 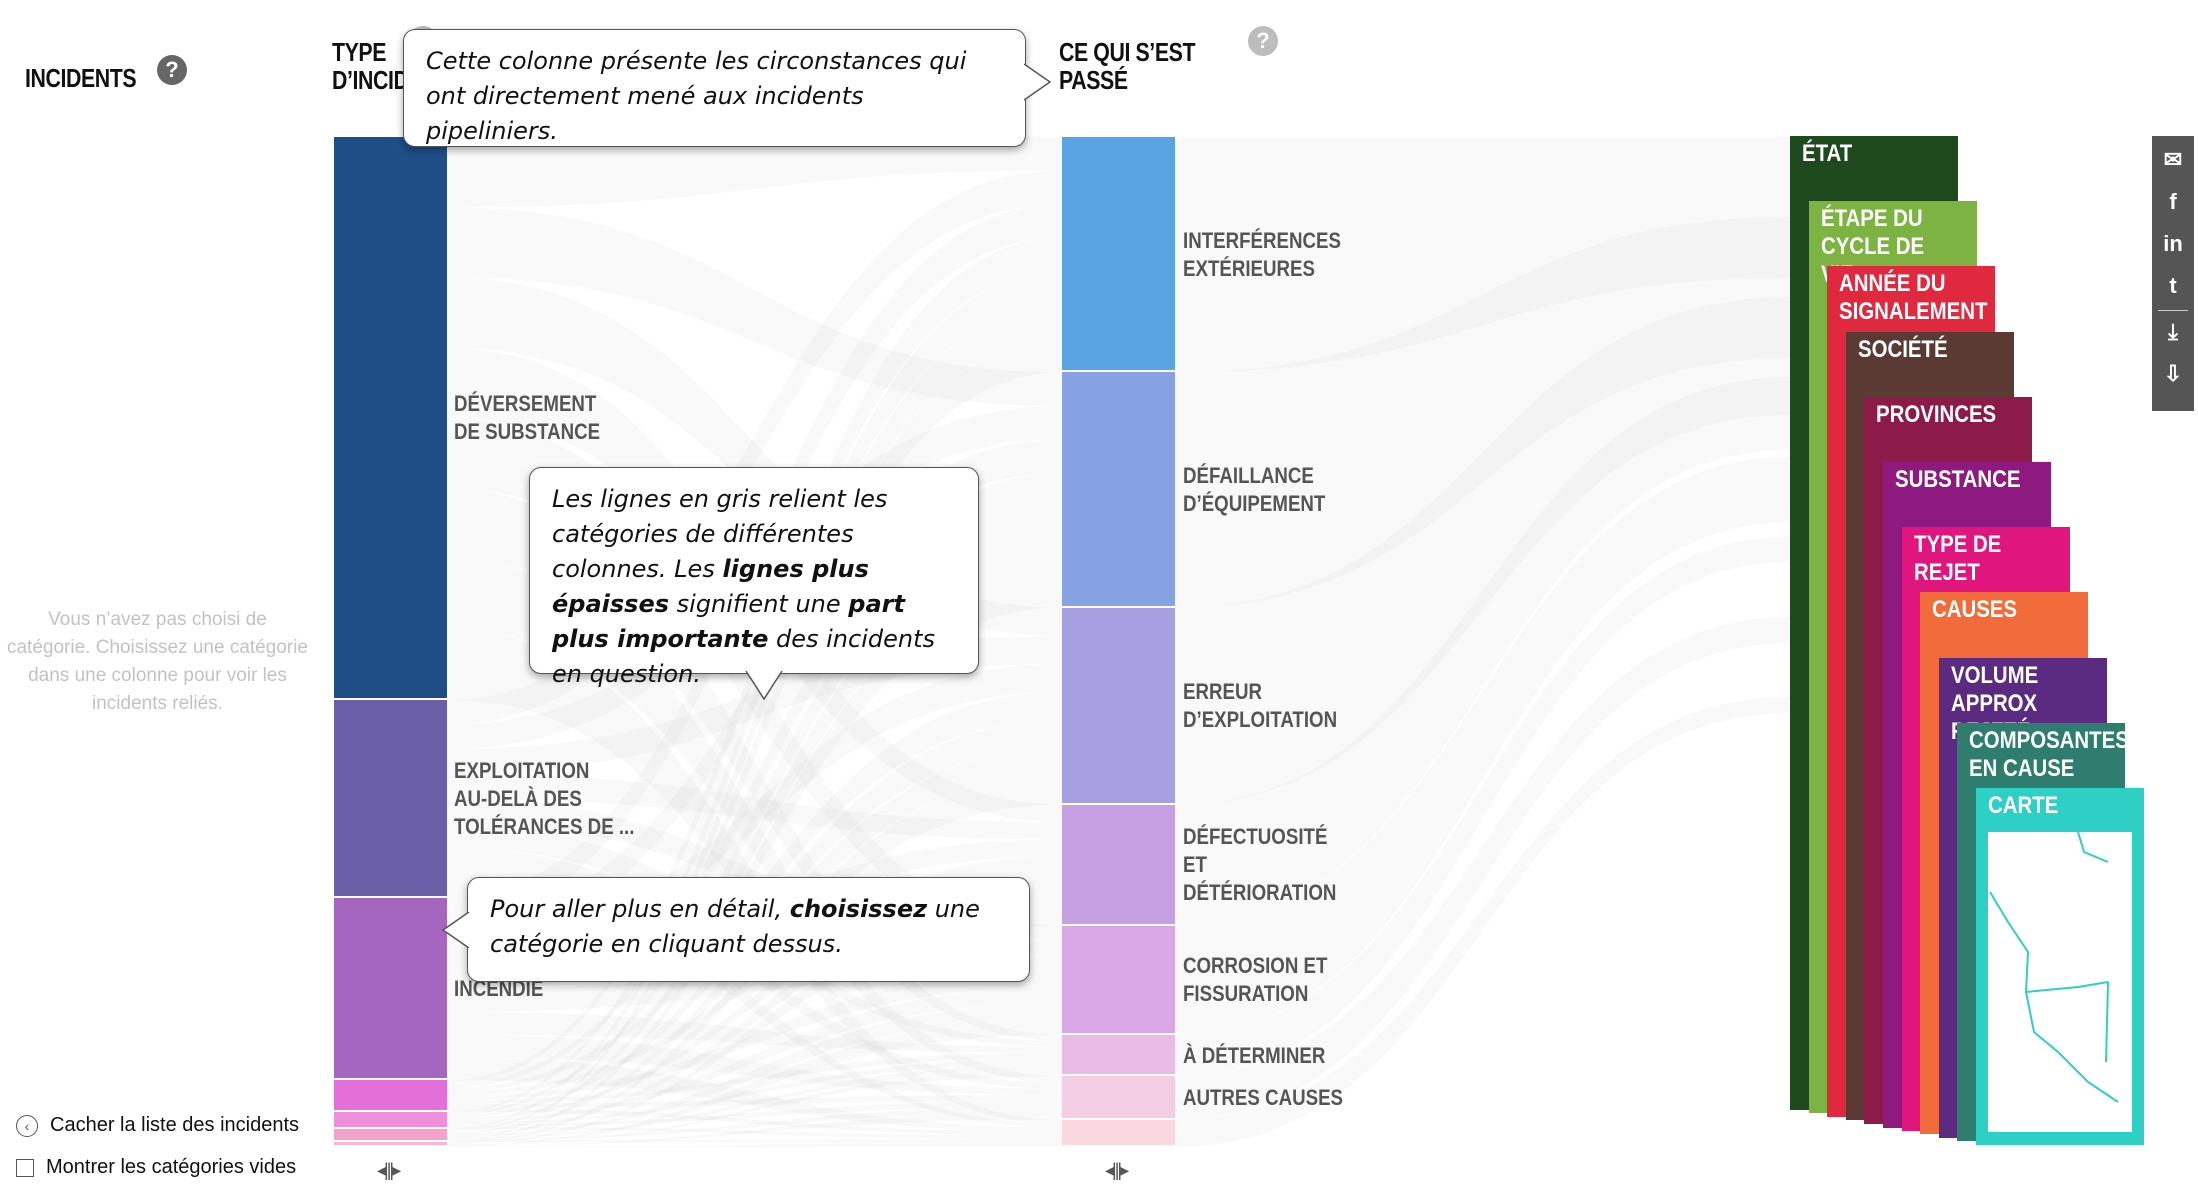 I want to click on show-empty-categories-checkbox, so click(x=25, y=1167).